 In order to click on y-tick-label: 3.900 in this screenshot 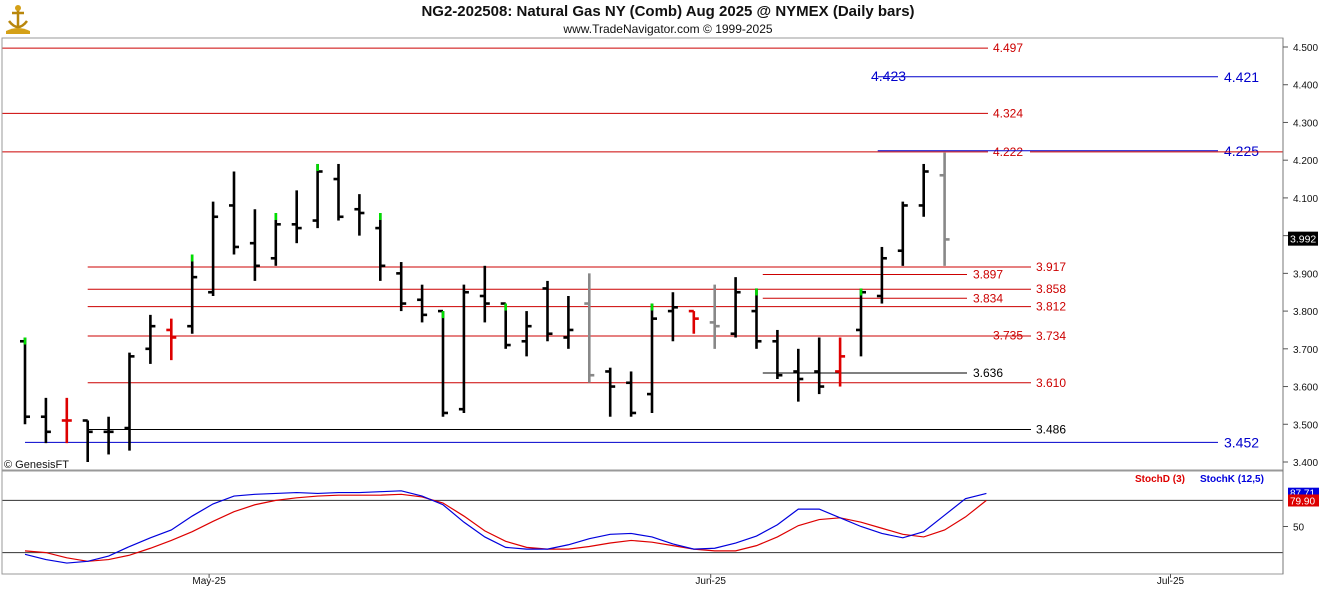, I will do `click(1305, 274)`.